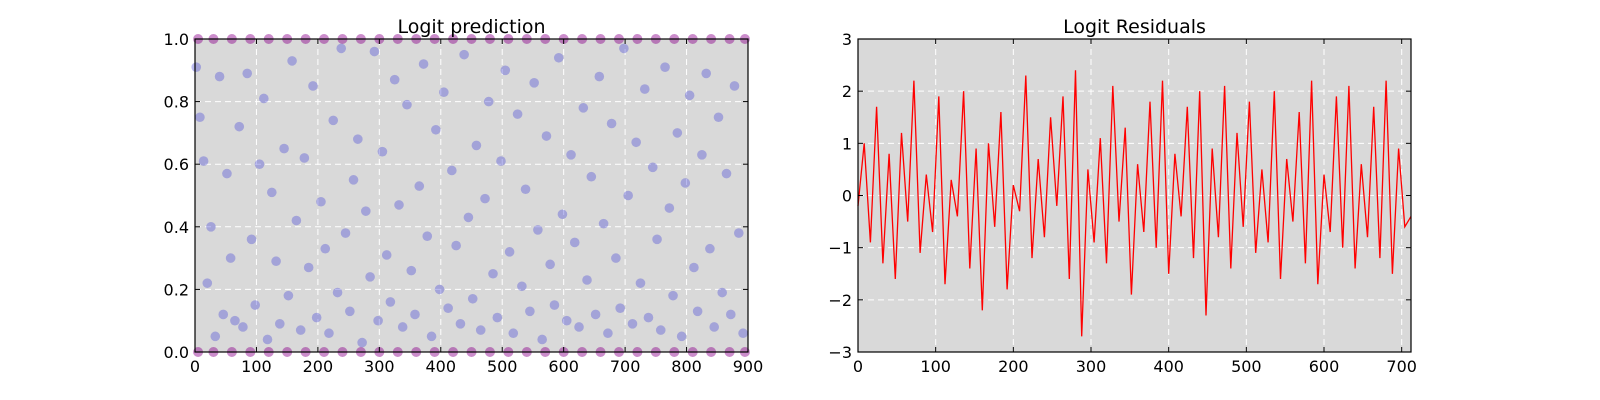 The image size is (1600, 400). What do you see at coordinates (1134, 27) in the screenshot?
I see `chart-title: Logit Residuals` at bounding box center [1134, 27].